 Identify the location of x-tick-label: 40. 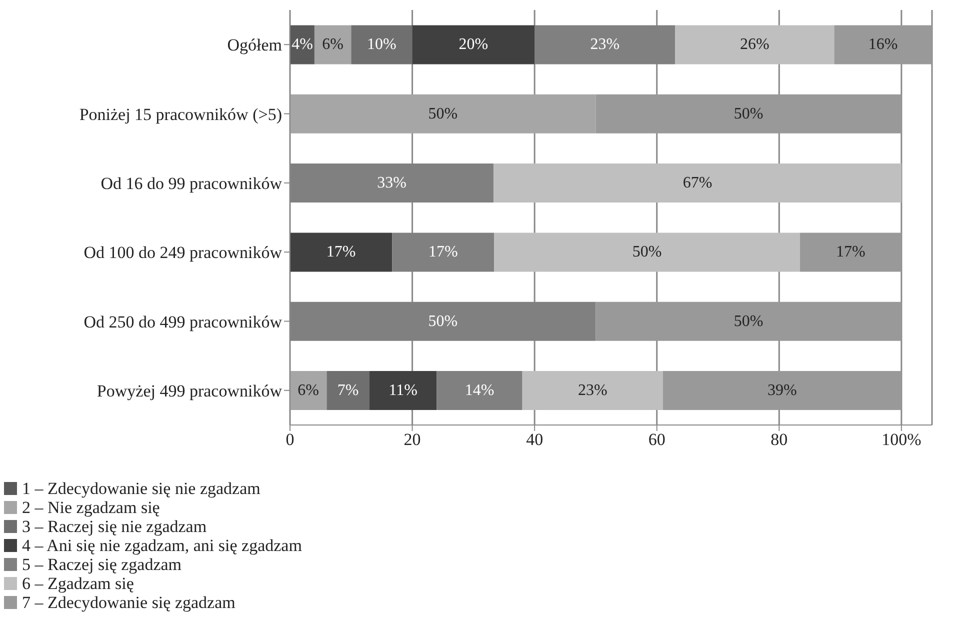
(535, 440).